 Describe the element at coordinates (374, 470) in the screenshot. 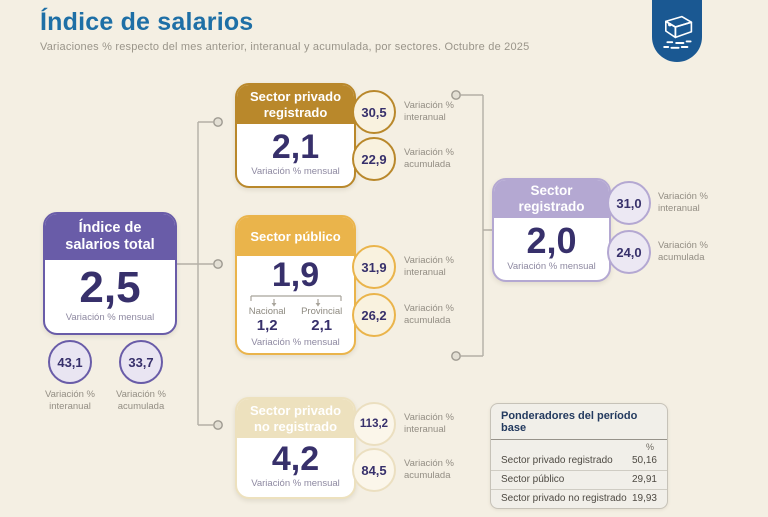

I see `priv-noreg-accumulated-circle: 84,5` at that location.